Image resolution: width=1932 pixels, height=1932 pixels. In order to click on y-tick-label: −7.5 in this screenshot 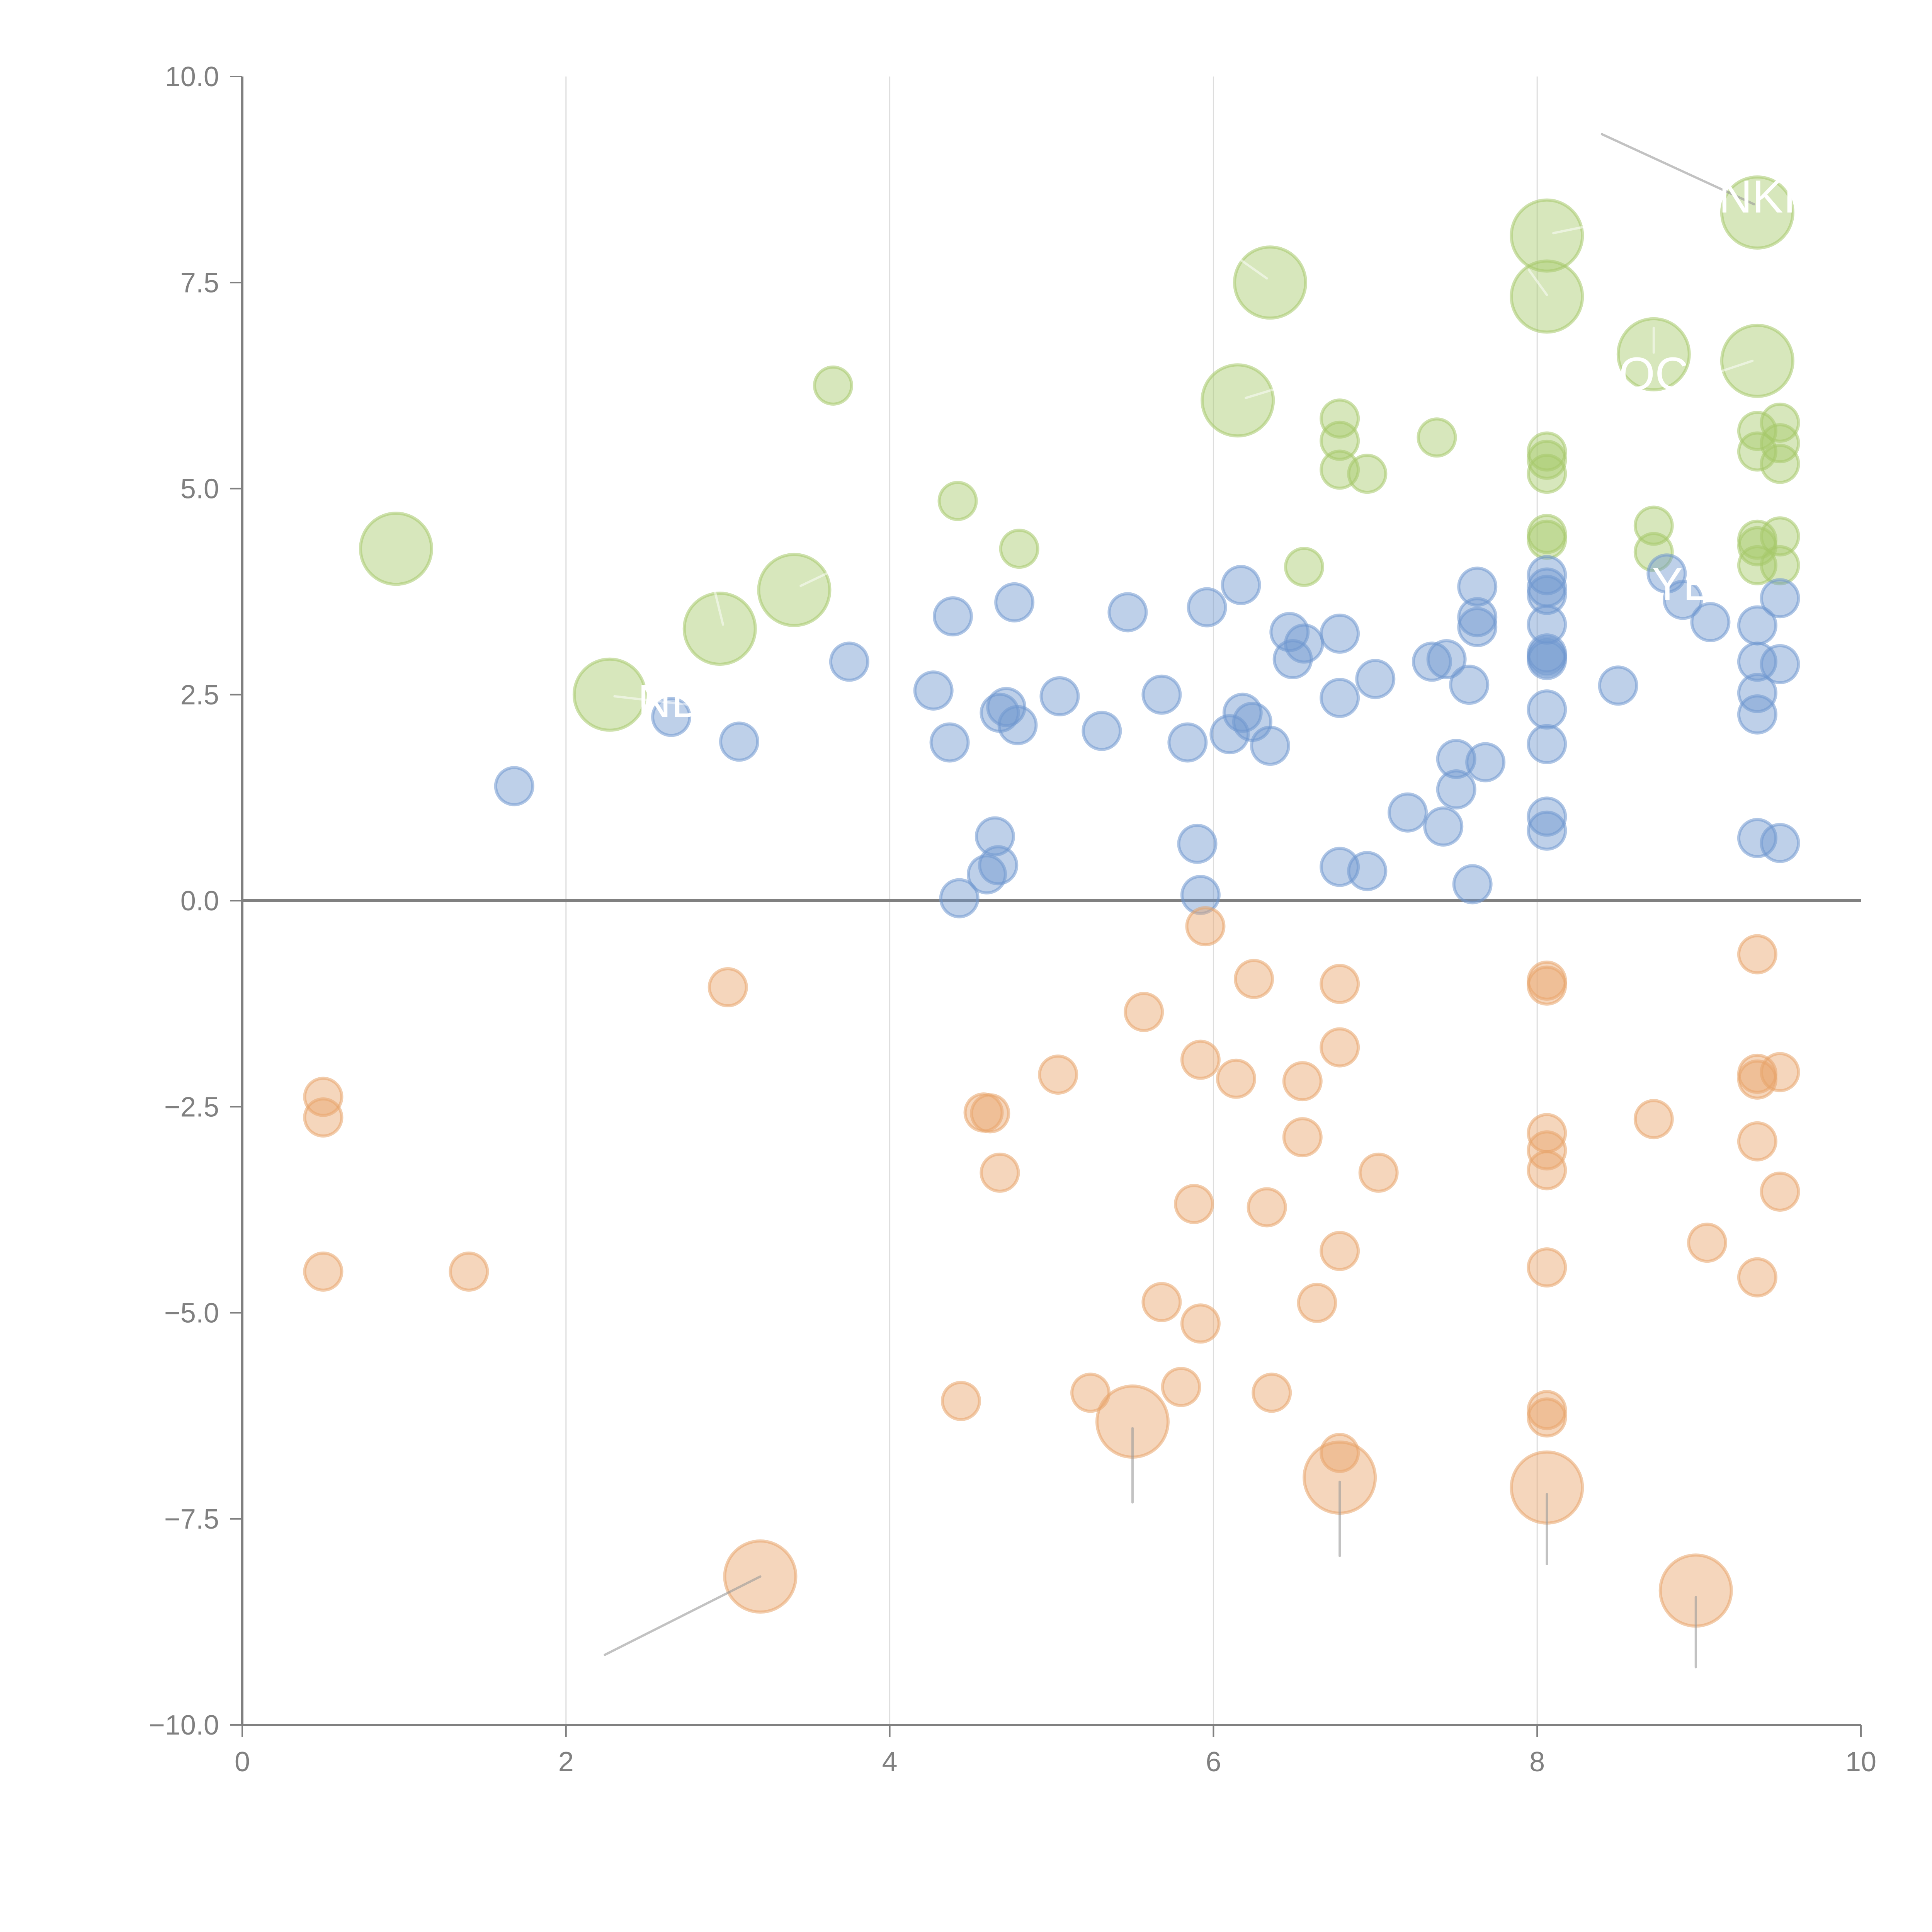, I will do `click(192, 1519)`.